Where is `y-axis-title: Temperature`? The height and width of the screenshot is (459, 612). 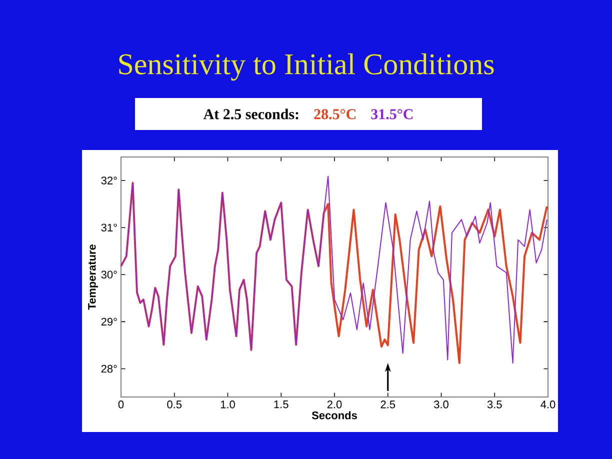 y-axis-title: Temperature is located at coordinates (93, 277).